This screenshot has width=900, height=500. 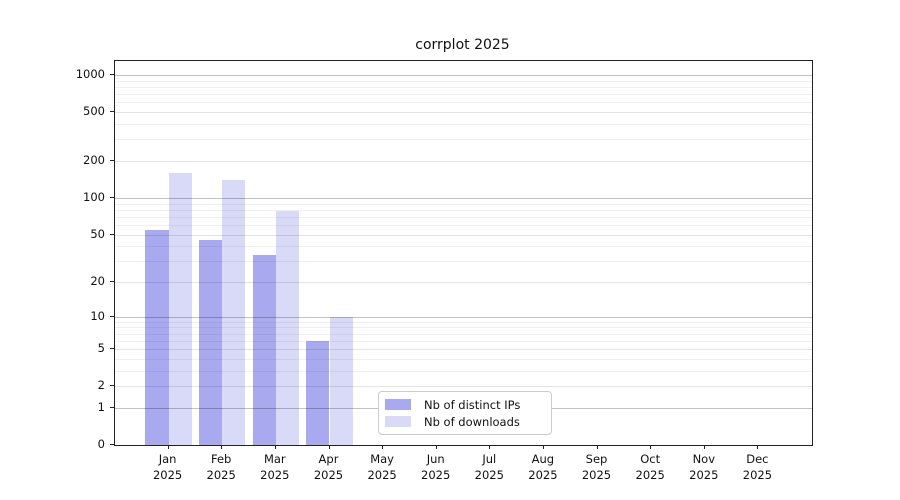 What do you see at coordinates (275, 447) in the screenshot?
I see `x-tick-mar` at bounding box center [275, 447].